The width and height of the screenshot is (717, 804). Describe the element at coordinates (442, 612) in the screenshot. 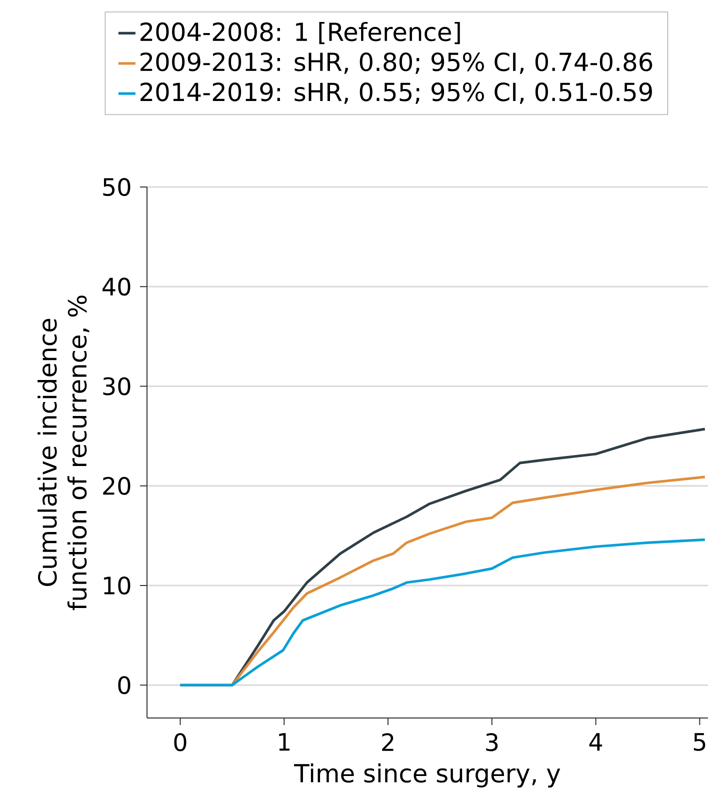

I see `line-series` at that location.